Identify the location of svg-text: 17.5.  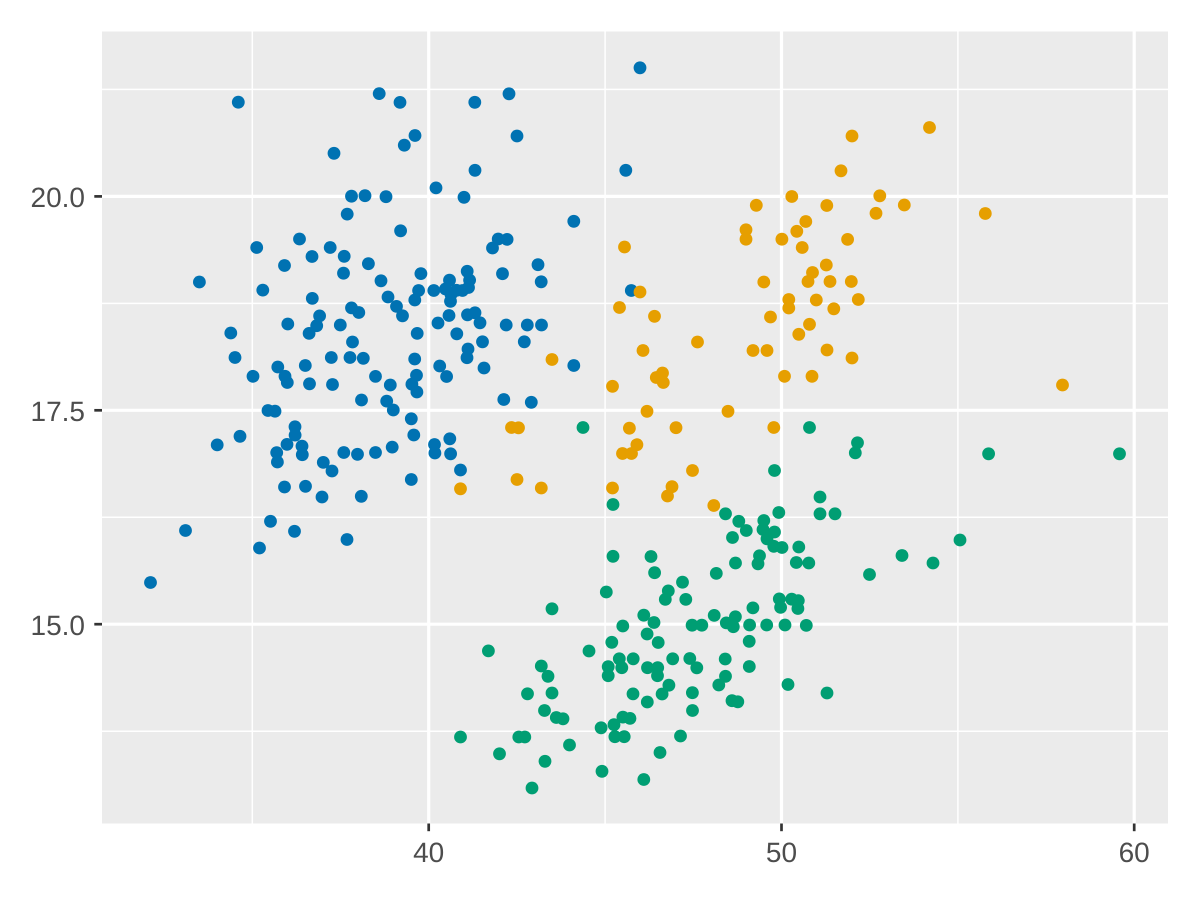
(58, 411).